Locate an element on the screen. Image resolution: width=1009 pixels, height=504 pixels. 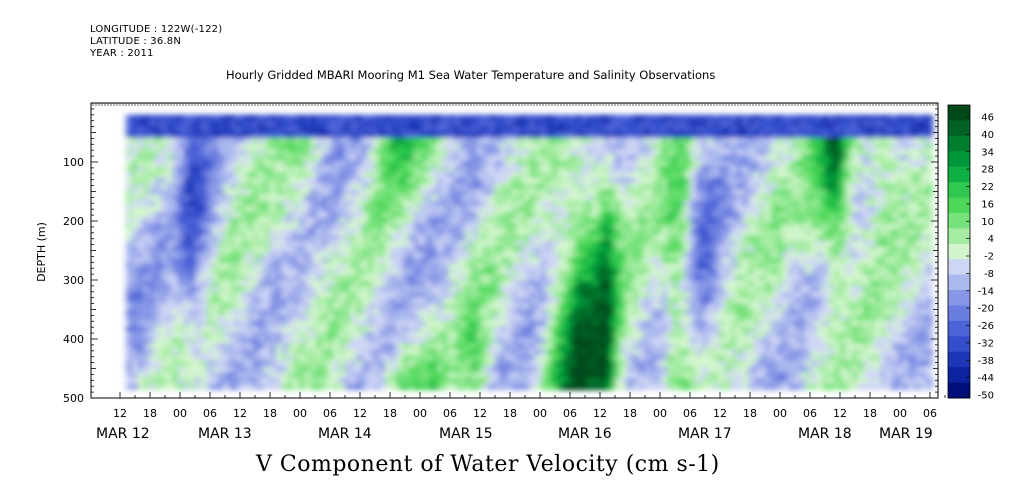
colorbar: 46 40 34 28 22 16 10 4 -2 -8 -14 -20 -26 -32 -38 -44 -50 is located at coordinates (970, 253).